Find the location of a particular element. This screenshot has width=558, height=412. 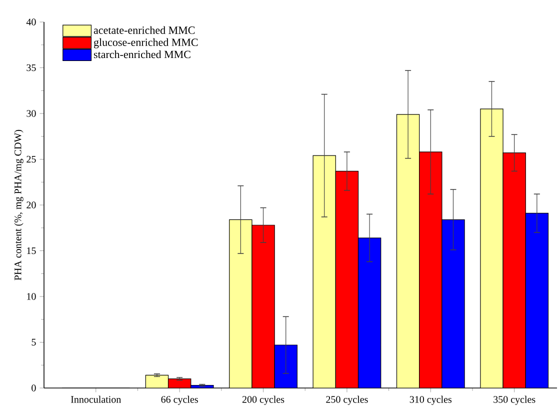

y-tick-label: 35 is located at coordinates (31, 68).